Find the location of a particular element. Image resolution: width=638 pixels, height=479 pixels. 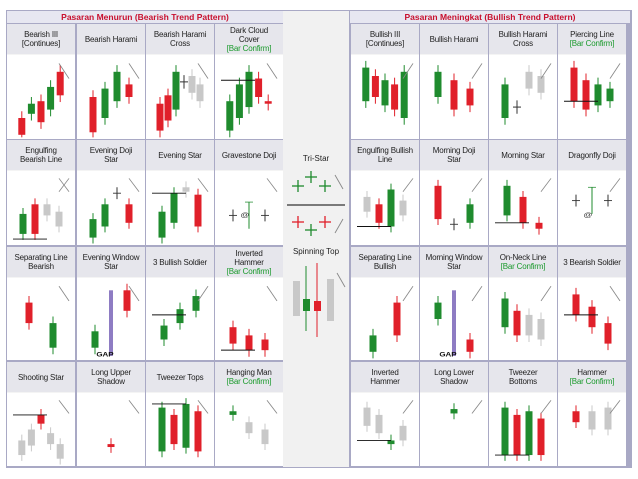

pattern-label: Tweezer Bottoms is located at coordinates (523, 377).